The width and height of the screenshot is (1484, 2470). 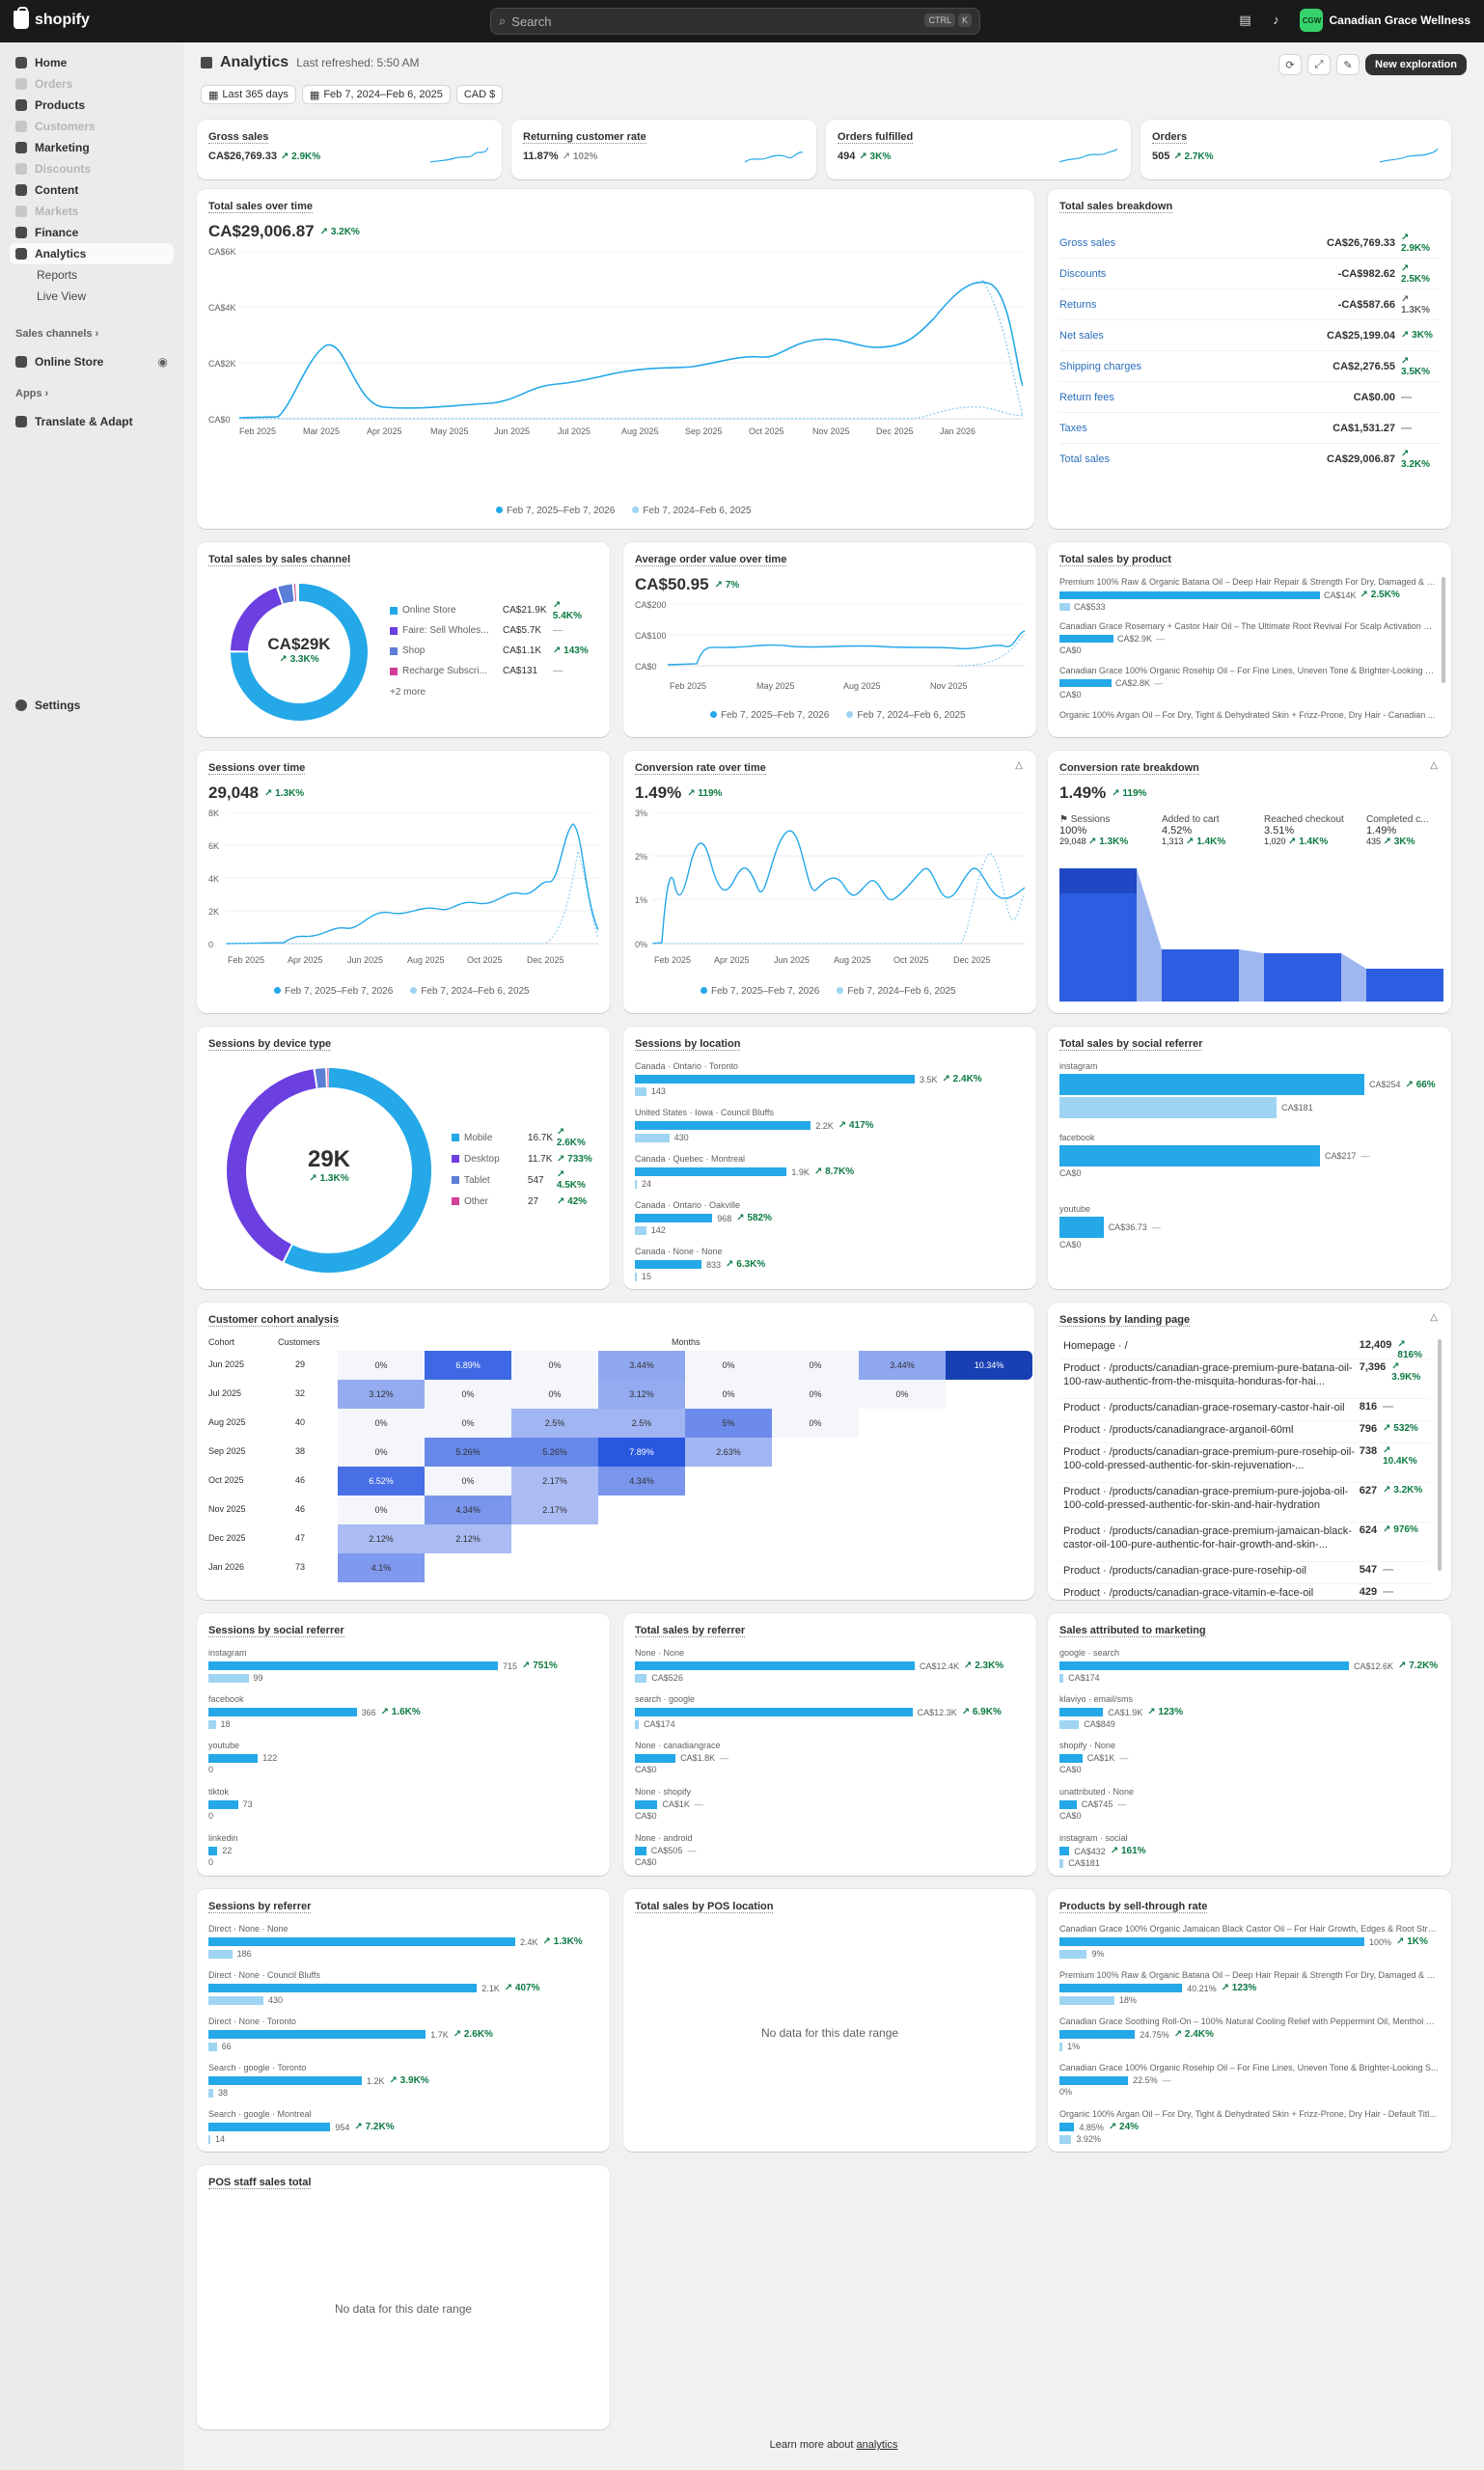 I want to click on shopify-logo: shopify, so click(x=52, y=18).